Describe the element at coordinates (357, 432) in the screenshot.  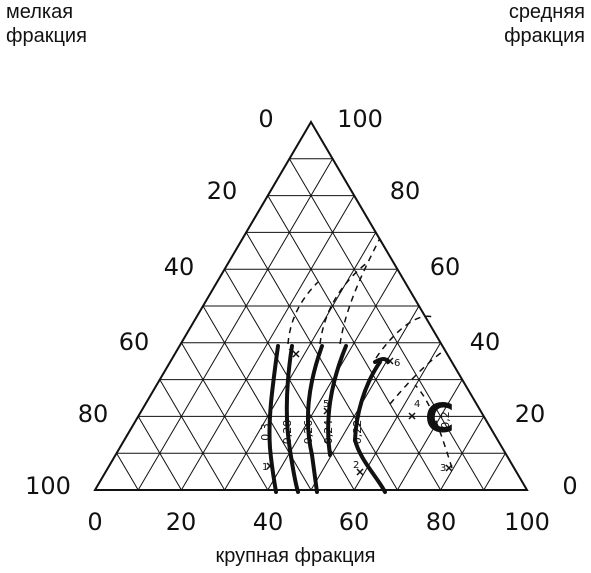
I see `curve-label: 0,22` at that location.